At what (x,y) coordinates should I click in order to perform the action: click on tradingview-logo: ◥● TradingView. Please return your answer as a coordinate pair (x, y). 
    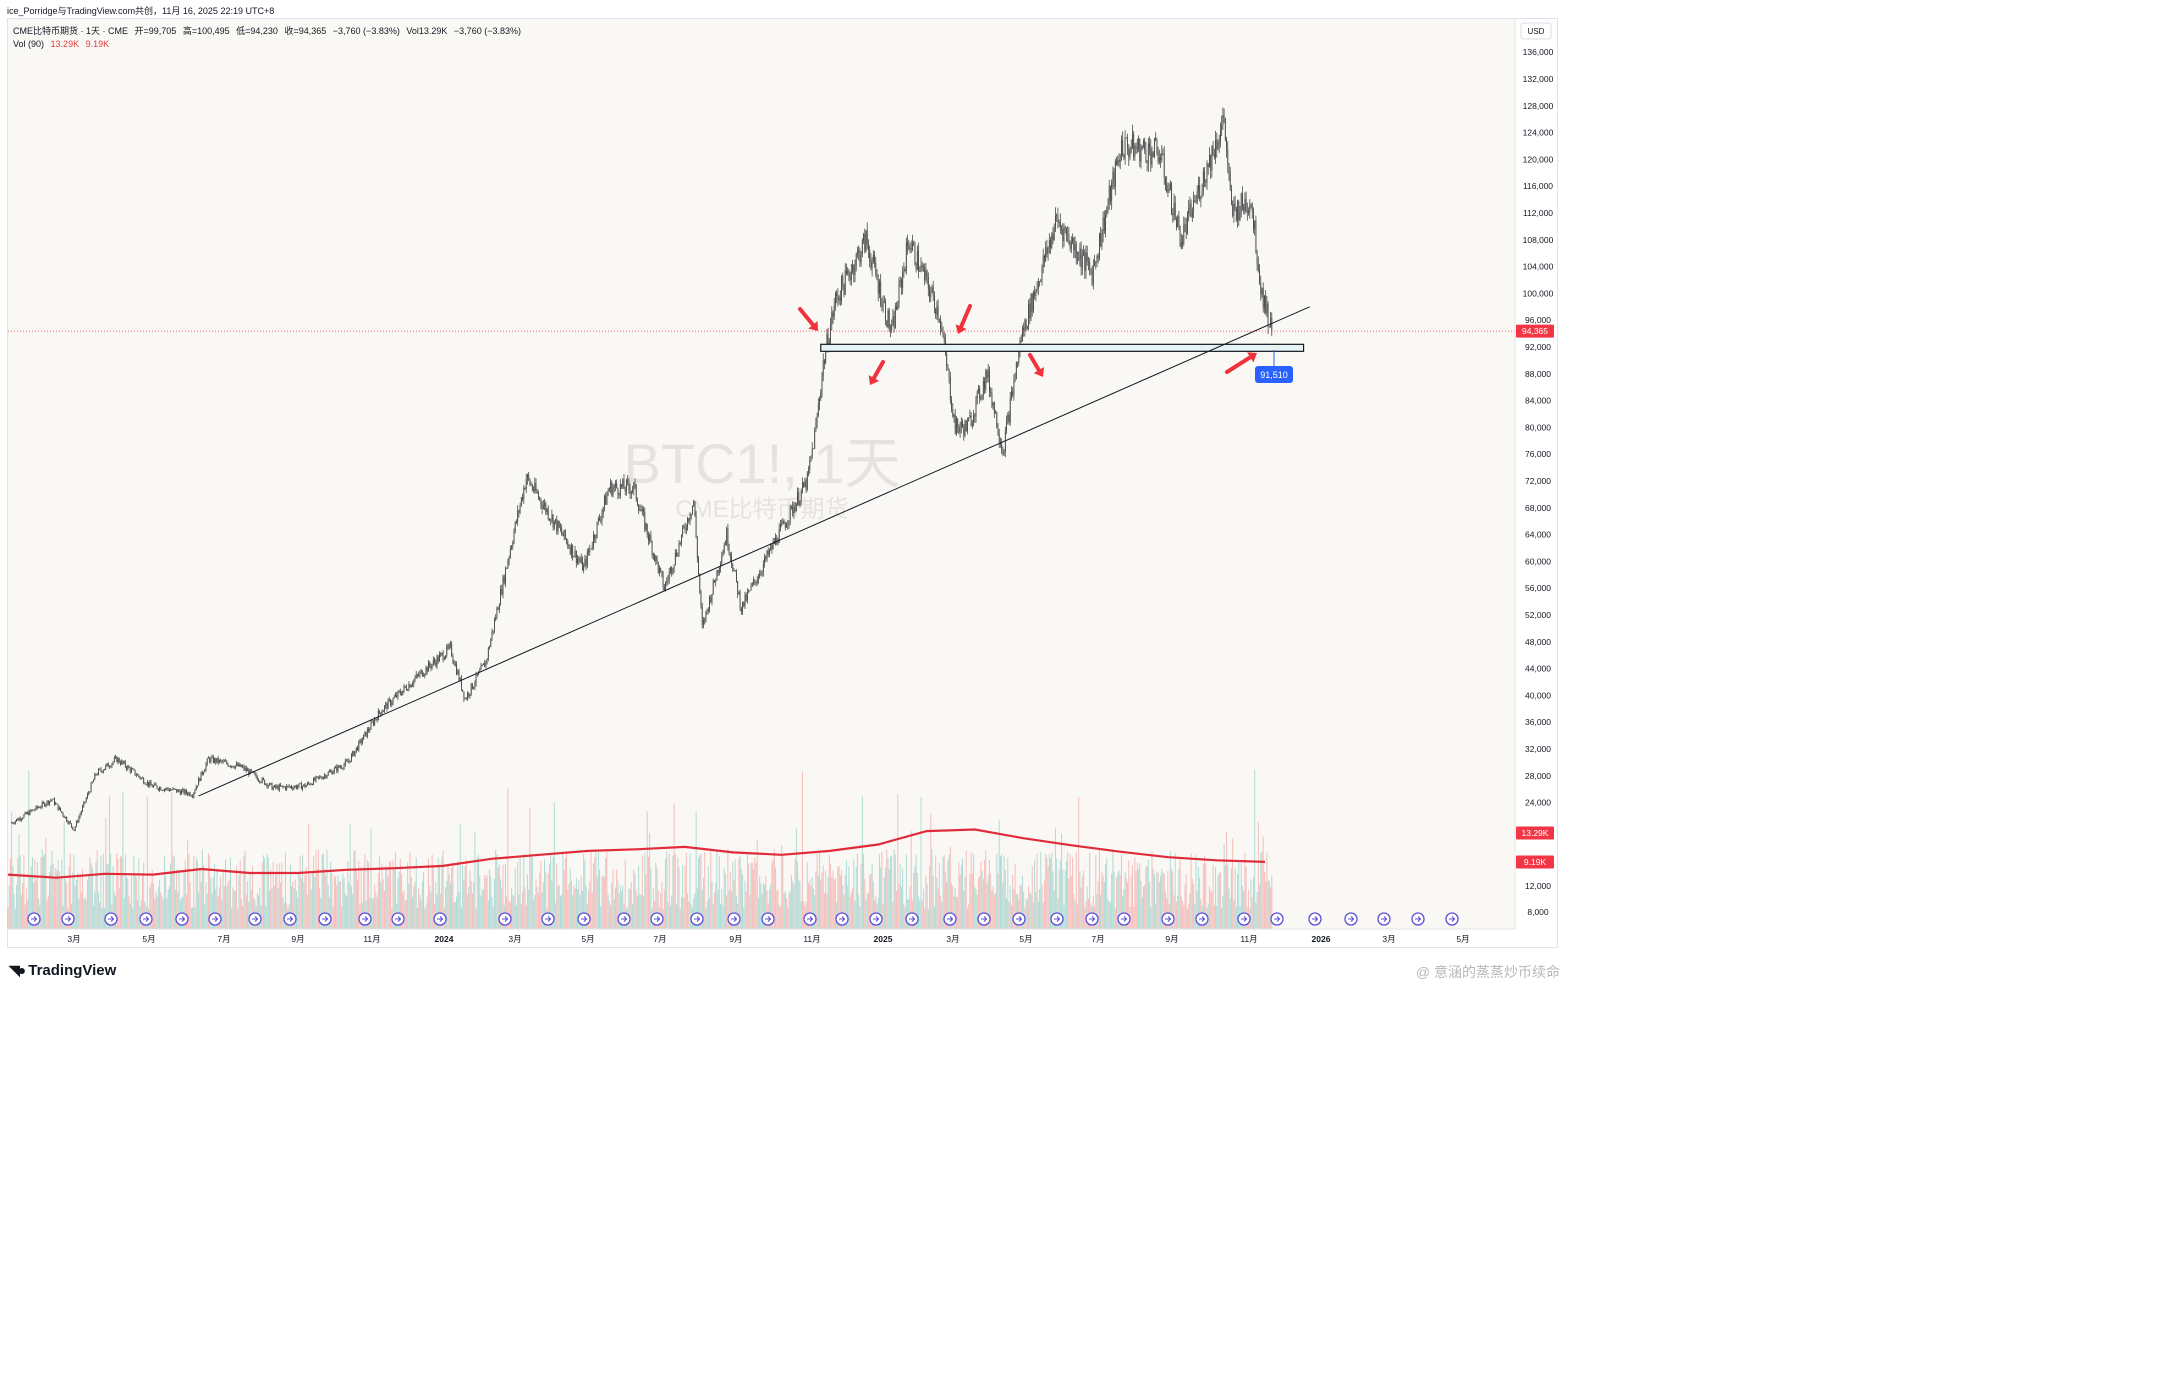
    Looking at the image, I should click on (62, 970).